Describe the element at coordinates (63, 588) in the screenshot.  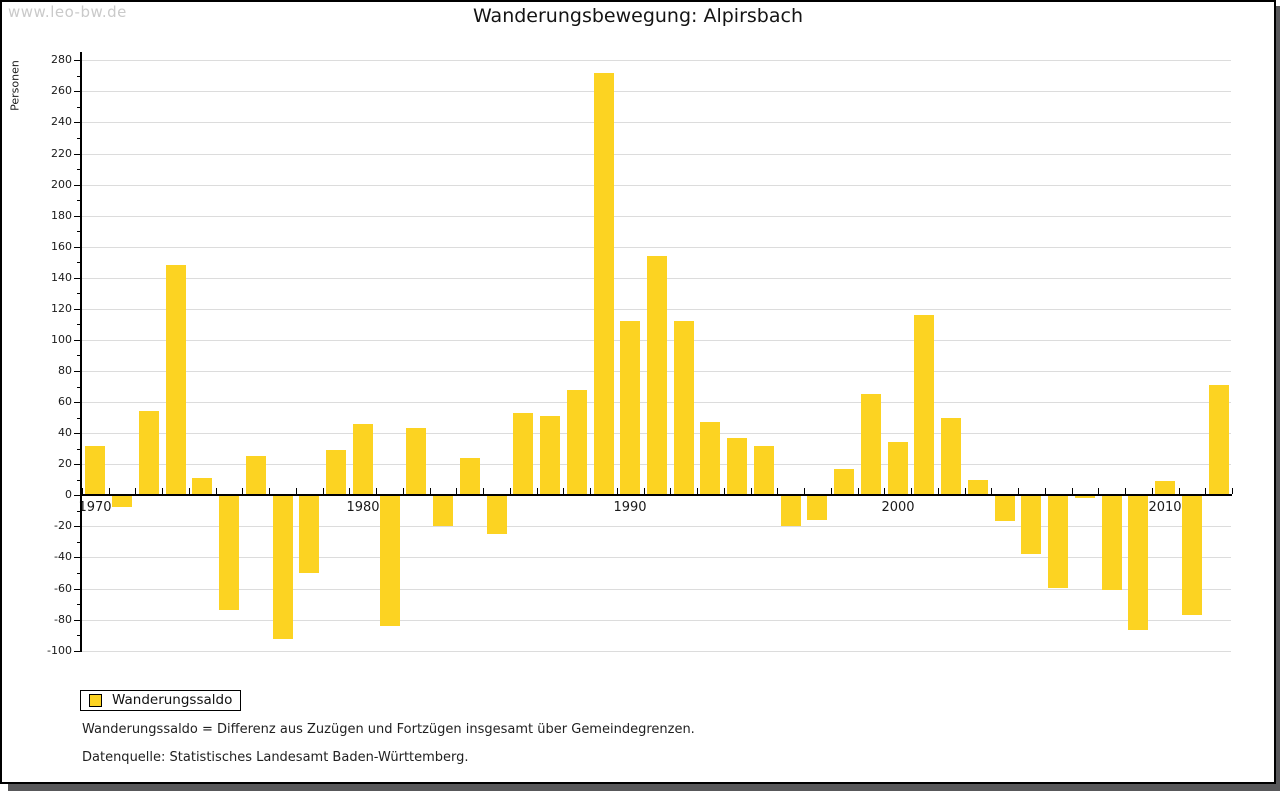
I see `y-tick-label--60: -60` at that location.